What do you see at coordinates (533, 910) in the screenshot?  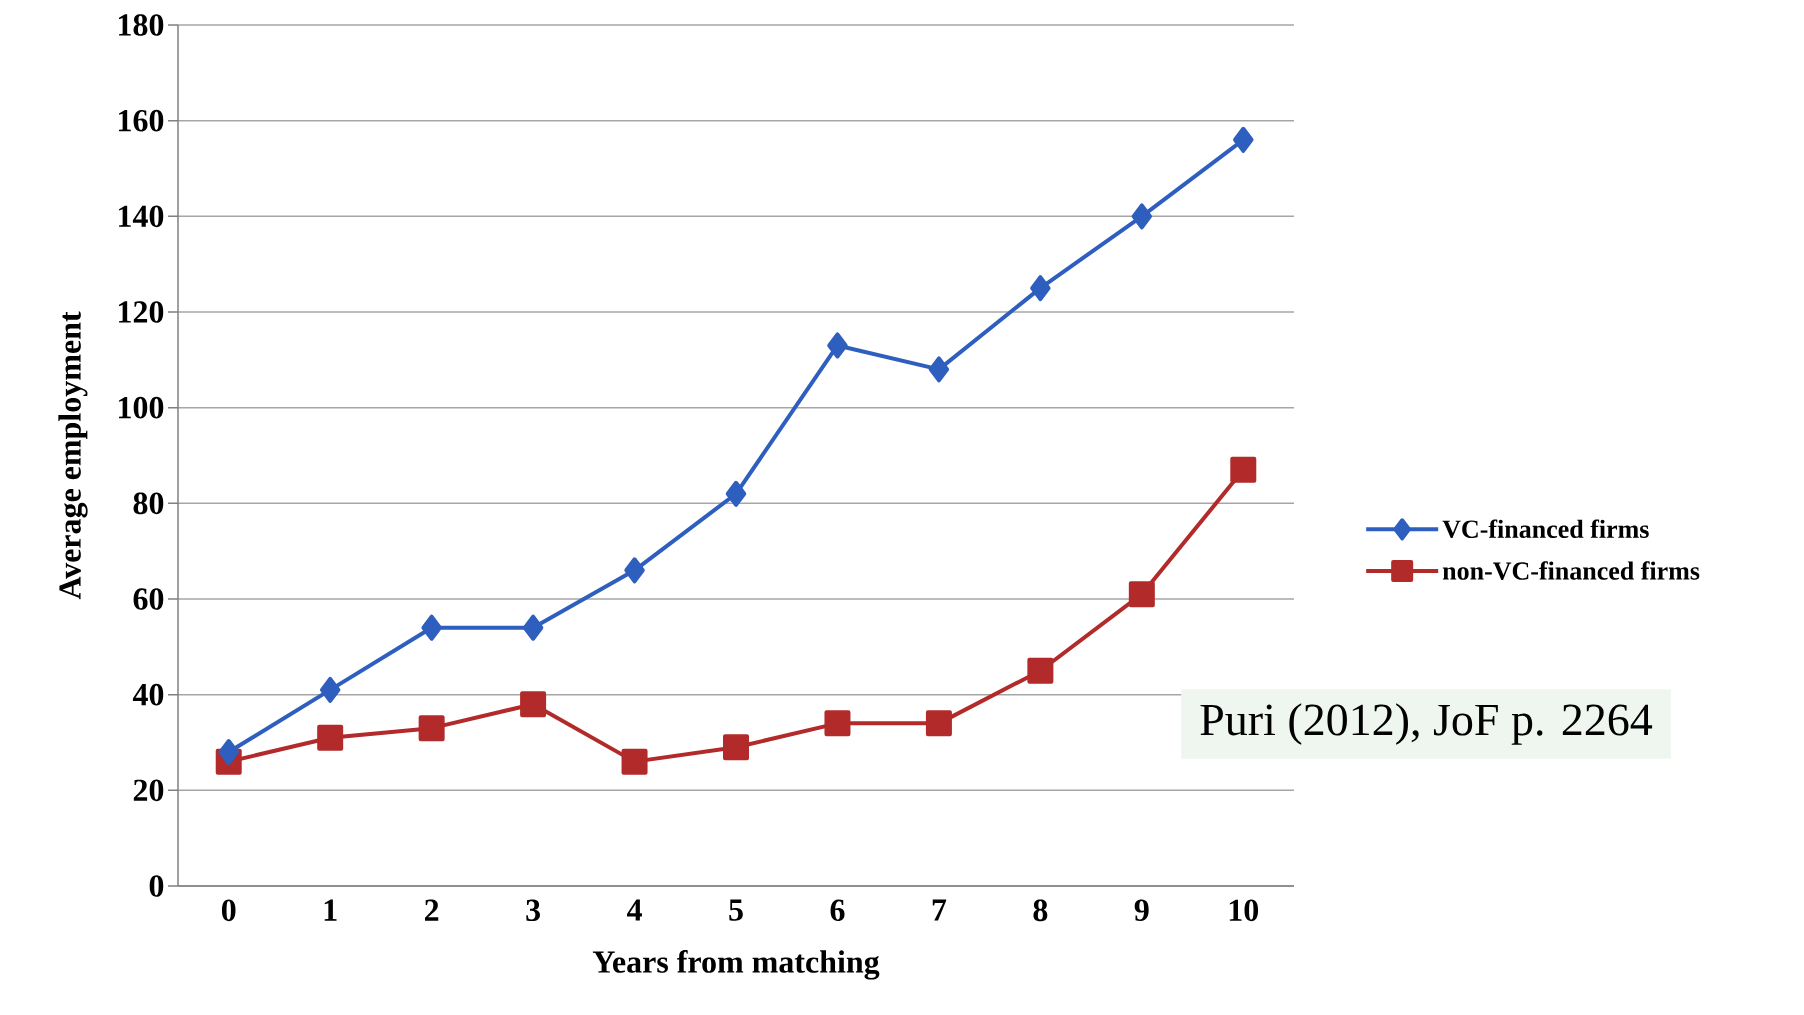 I see `x-tick-label: 3` at bounding box center [533, 910].